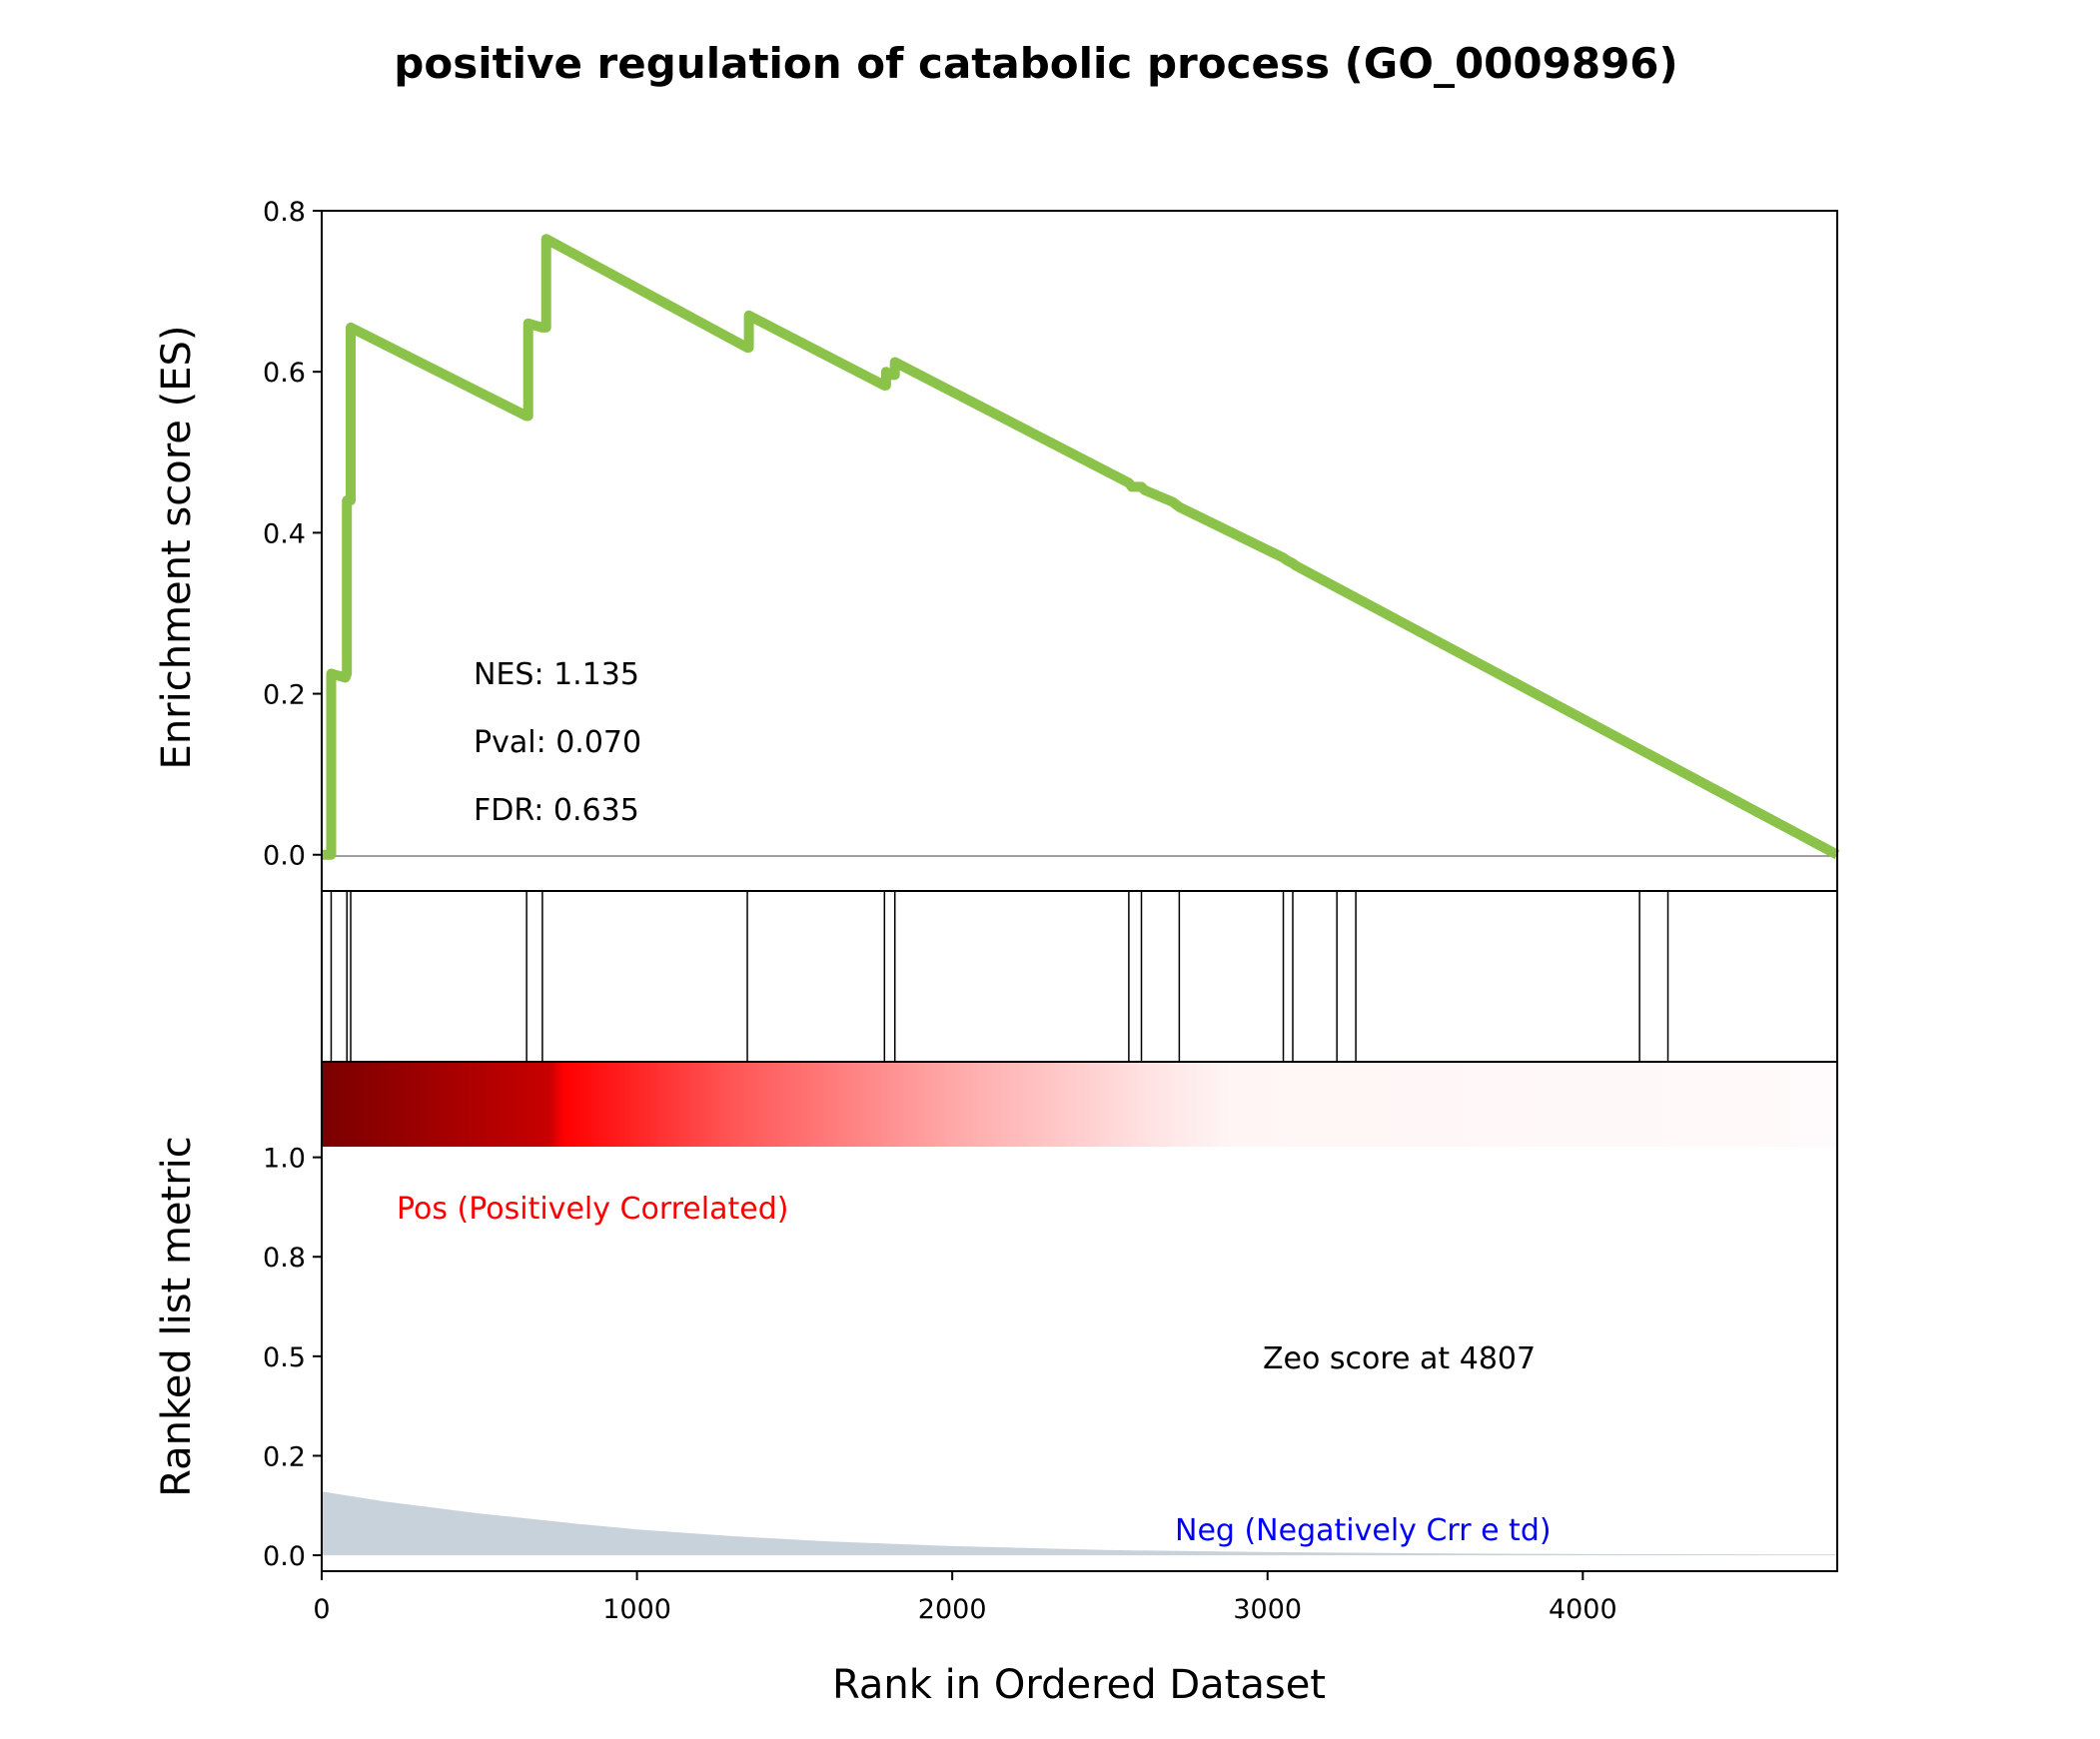 This screenshot has width=2100, height=1739. Describe the element at coordinates (1268, 1609) in the screenshot. I see `x-tick-label: 3000` at that location.